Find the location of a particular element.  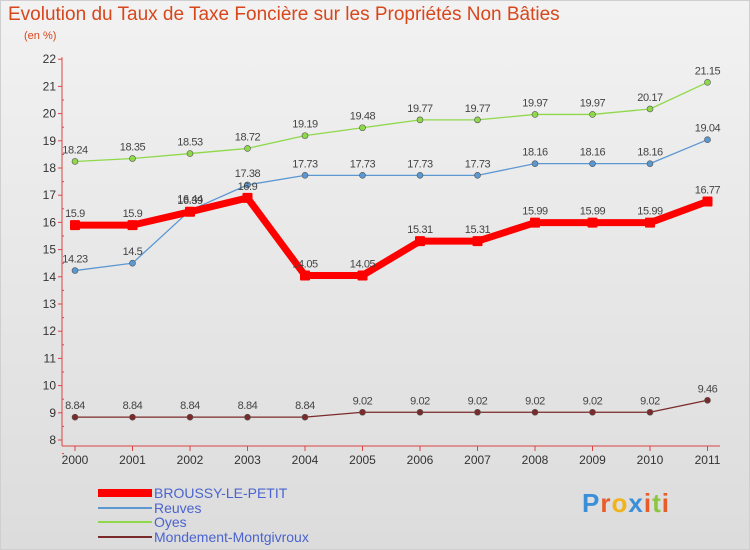

proxiti-logo: Proxiti is located at coordinates (626, 503).